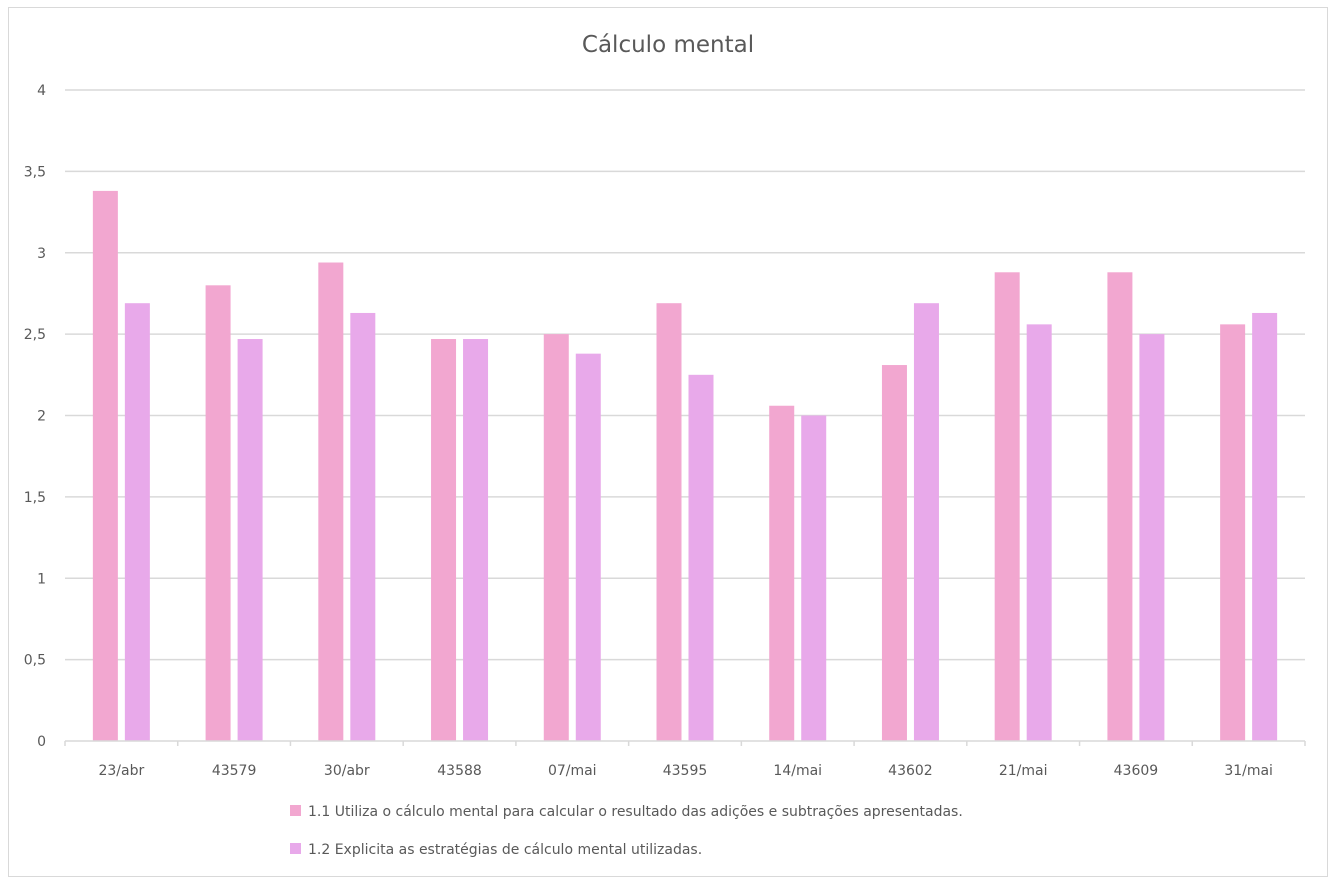 The width and height of the screenshot is (1331, 877). I want to click on y-tick-label: 3, so click(41, 254).